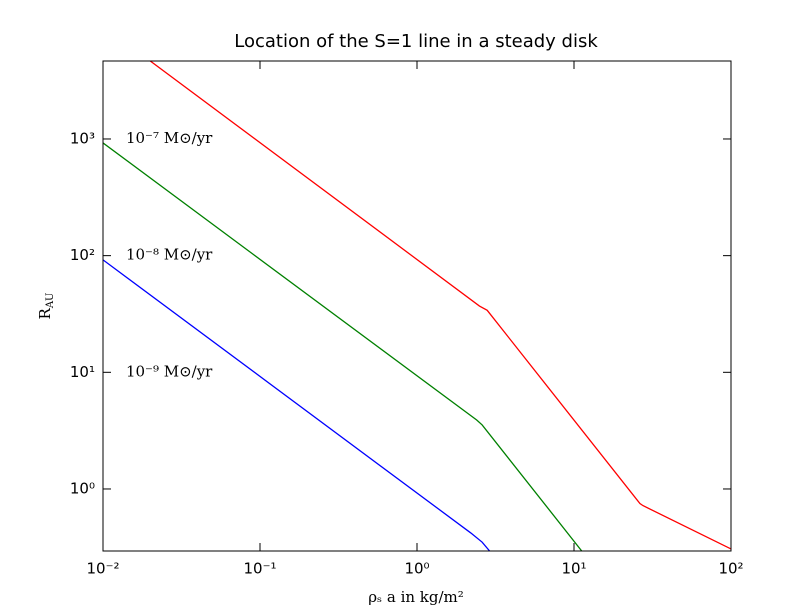 The image size is (812, 612). What do you see at coordinates (730, 569) in the screenshot?
I see `x-tick-label: 10²` at bounding box center [730, 569].